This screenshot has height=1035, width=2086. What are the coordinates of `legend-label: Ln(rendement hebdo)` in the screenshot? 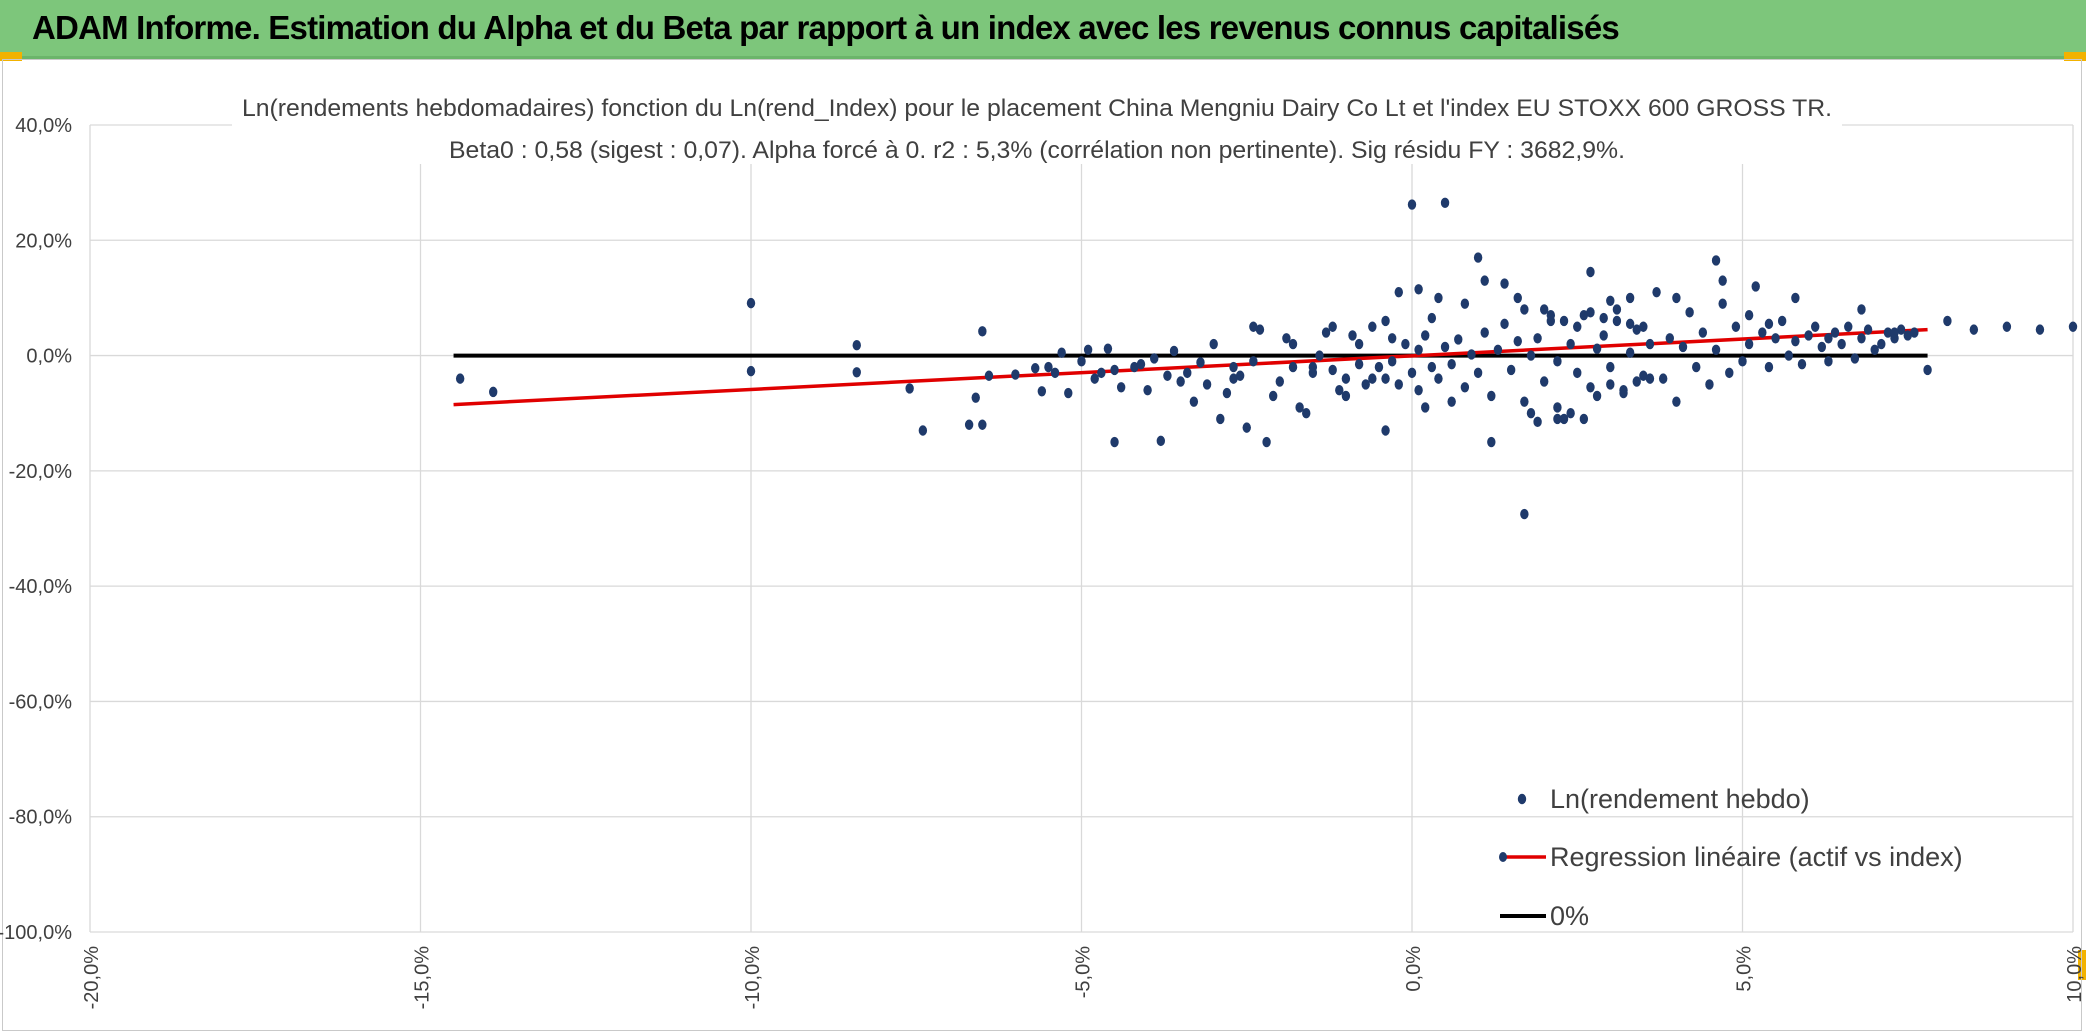 It's located at (1680, 799).